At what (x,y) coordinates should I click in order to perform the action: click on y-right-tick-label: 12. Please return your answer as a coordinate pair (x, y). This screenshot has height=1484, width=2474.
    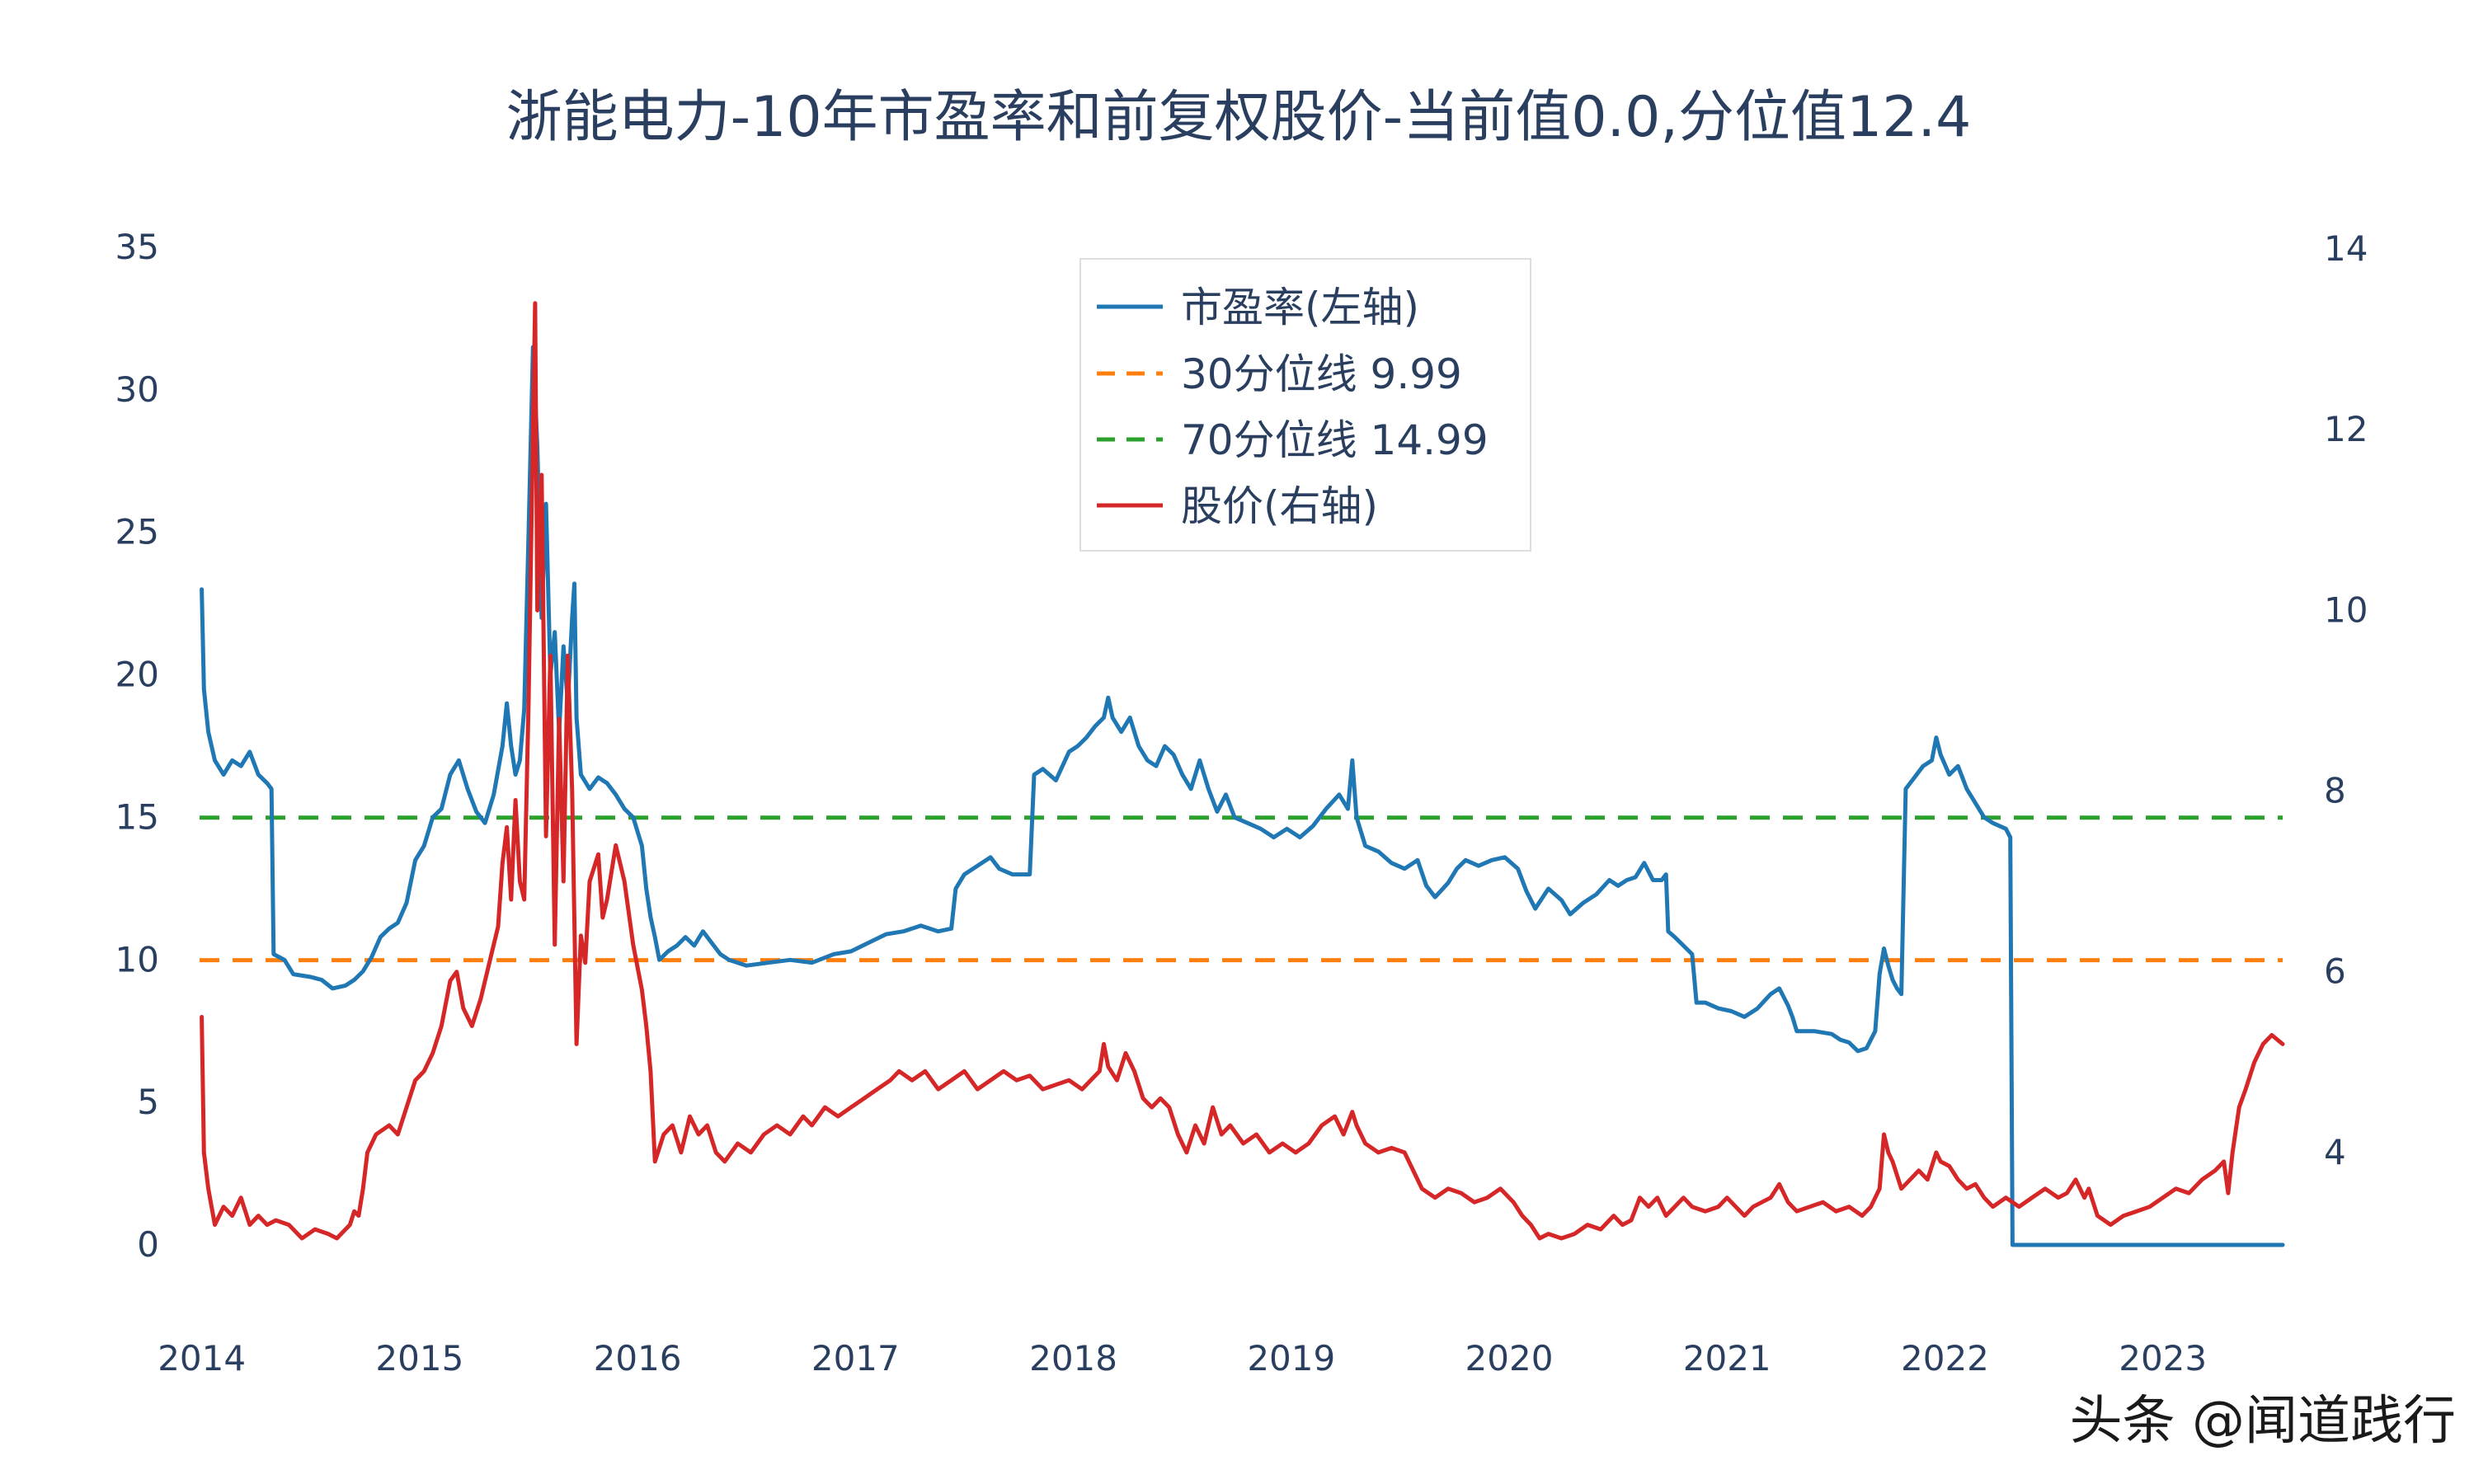
    Looking at the image, I should click on (2346, 429).